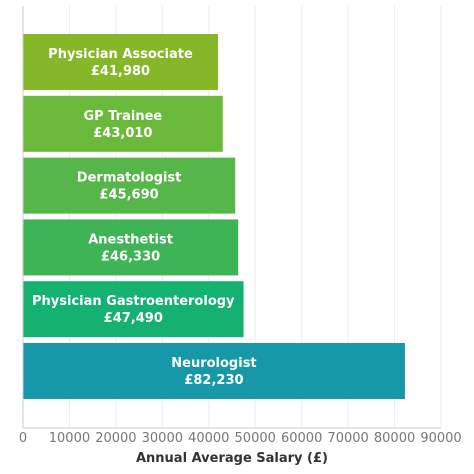 This screenshot has height=474, width=474. Describe the element at coordinates (301, 438) in the screenshot. I see `x-tick-label: 60000` at that location.